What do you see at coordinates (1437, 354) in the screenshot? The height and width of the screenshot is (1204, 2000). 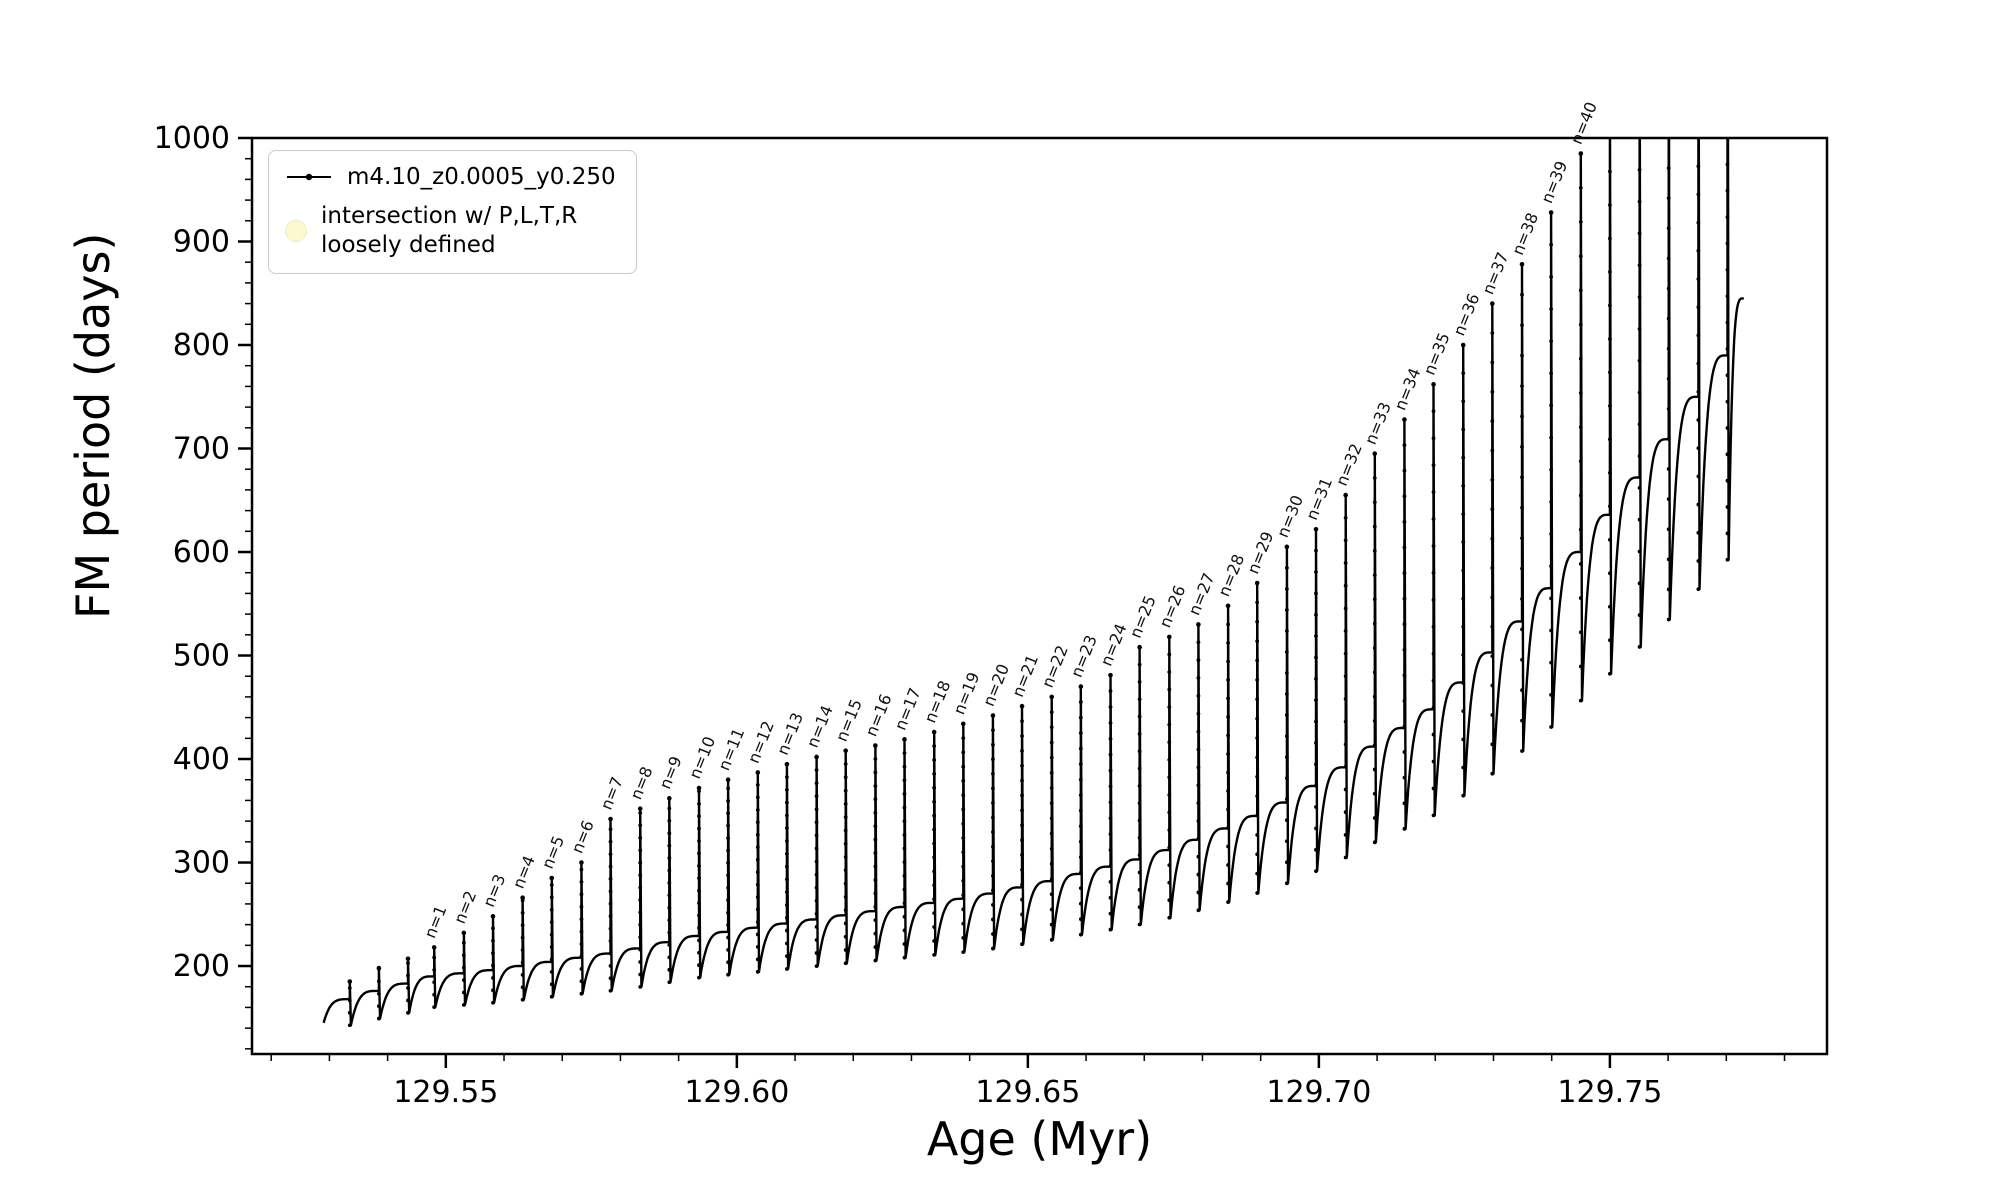 I see `svg-text: n=35` at bounding box center [1437, 354].